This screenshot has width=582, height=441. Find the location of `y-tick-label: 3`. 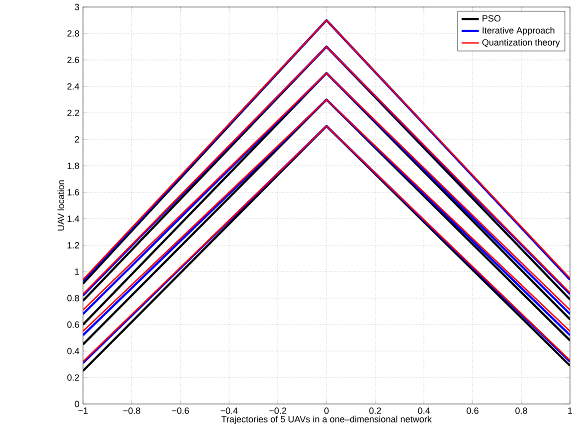

y-tick-label: 3 is located at coordinates (77, 7).